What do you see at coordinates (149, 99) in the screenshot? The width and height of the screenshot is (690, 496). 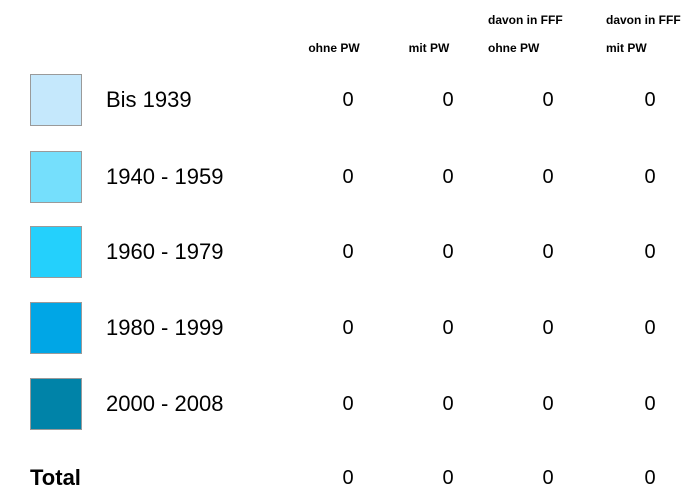 I see `row-label: Bis 1939` at bounding box center [149, 99].